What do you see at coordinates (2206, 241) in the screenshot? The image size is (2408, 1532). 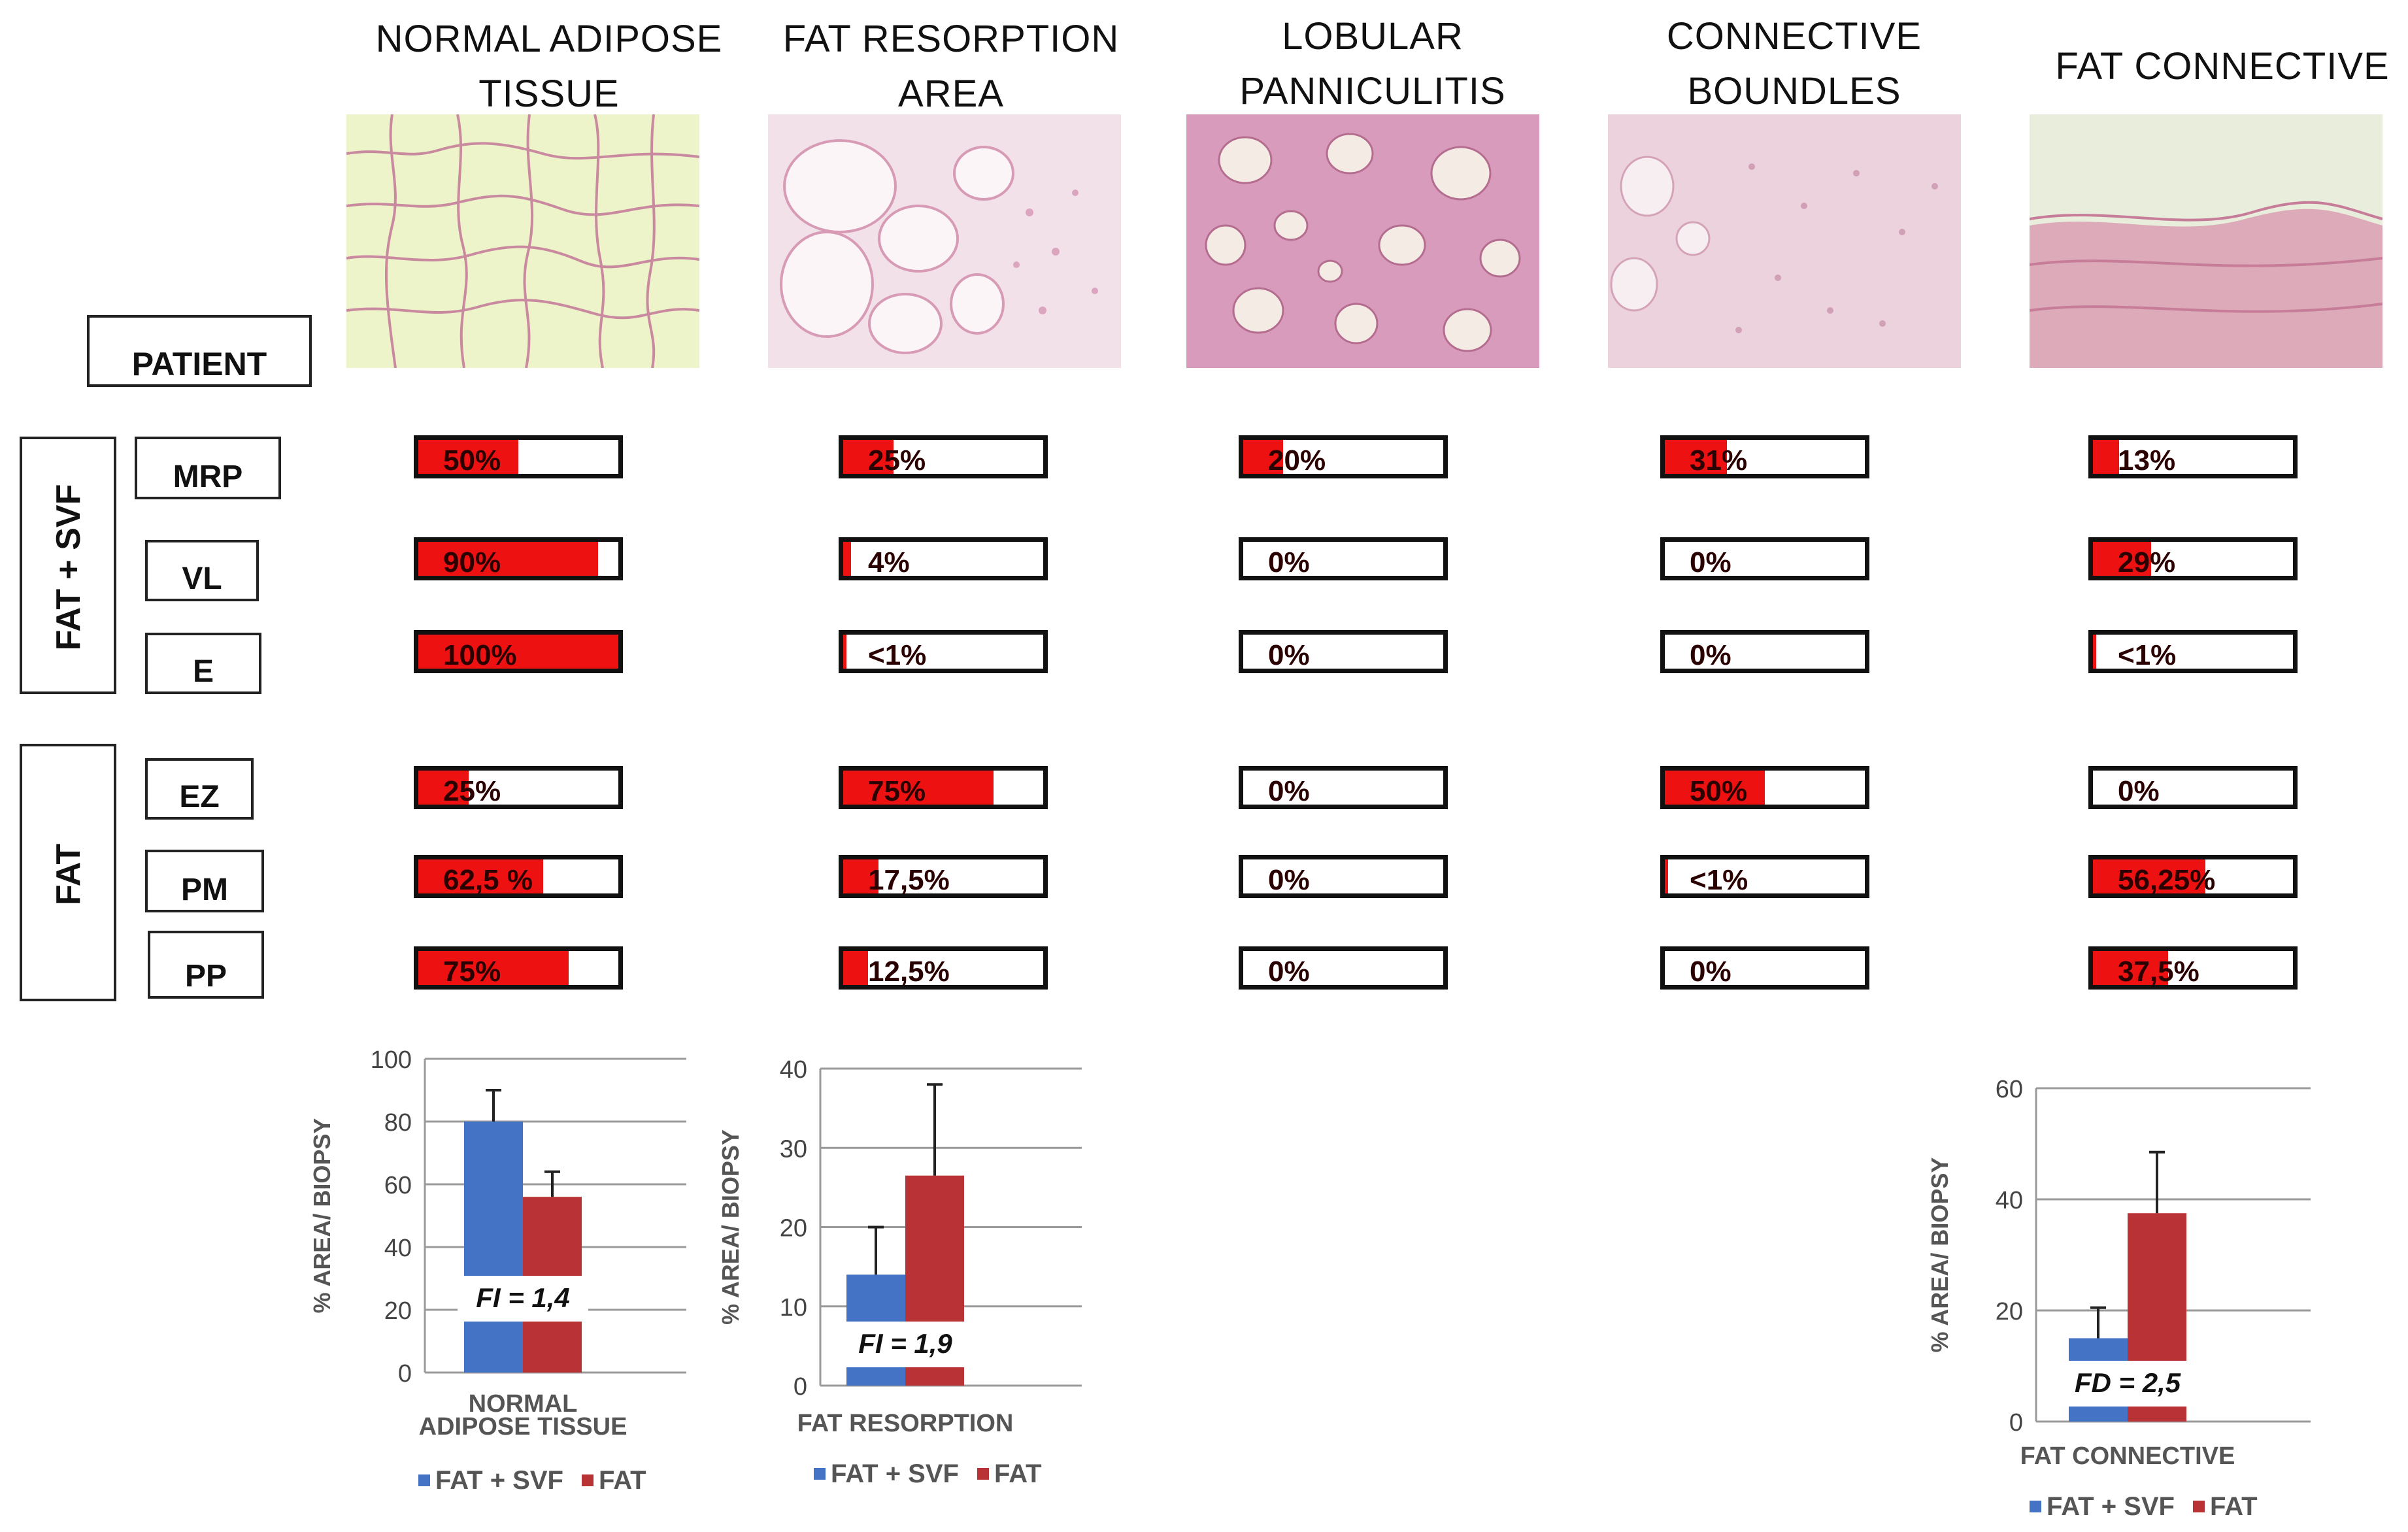 I see `histology-image-fat-connective` at bounding box center [2206, 241].